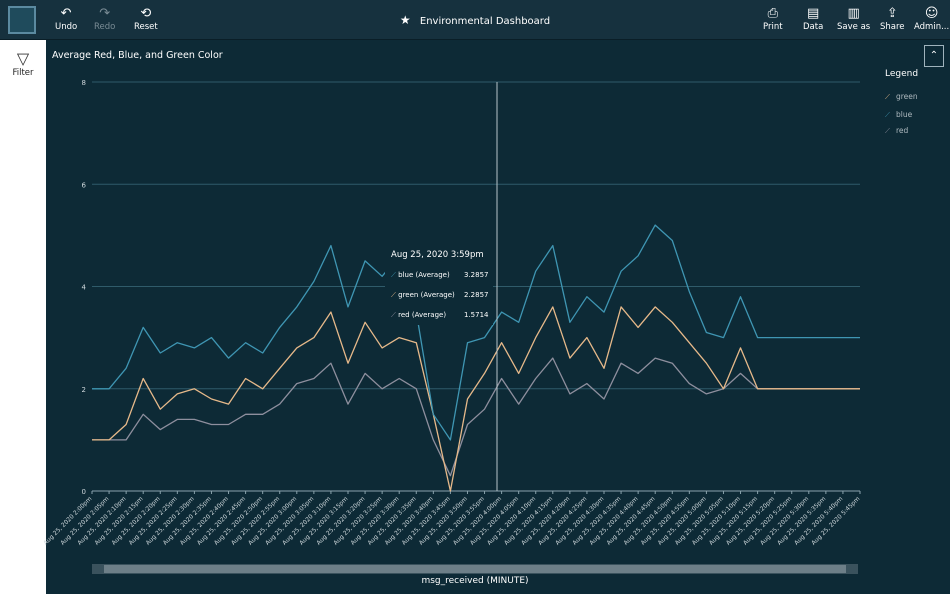  What do you see at coordinates (426, 295) in the screenshot?
I see `tooltip-row-label: green (Average)` at bounding box center [426, 295].